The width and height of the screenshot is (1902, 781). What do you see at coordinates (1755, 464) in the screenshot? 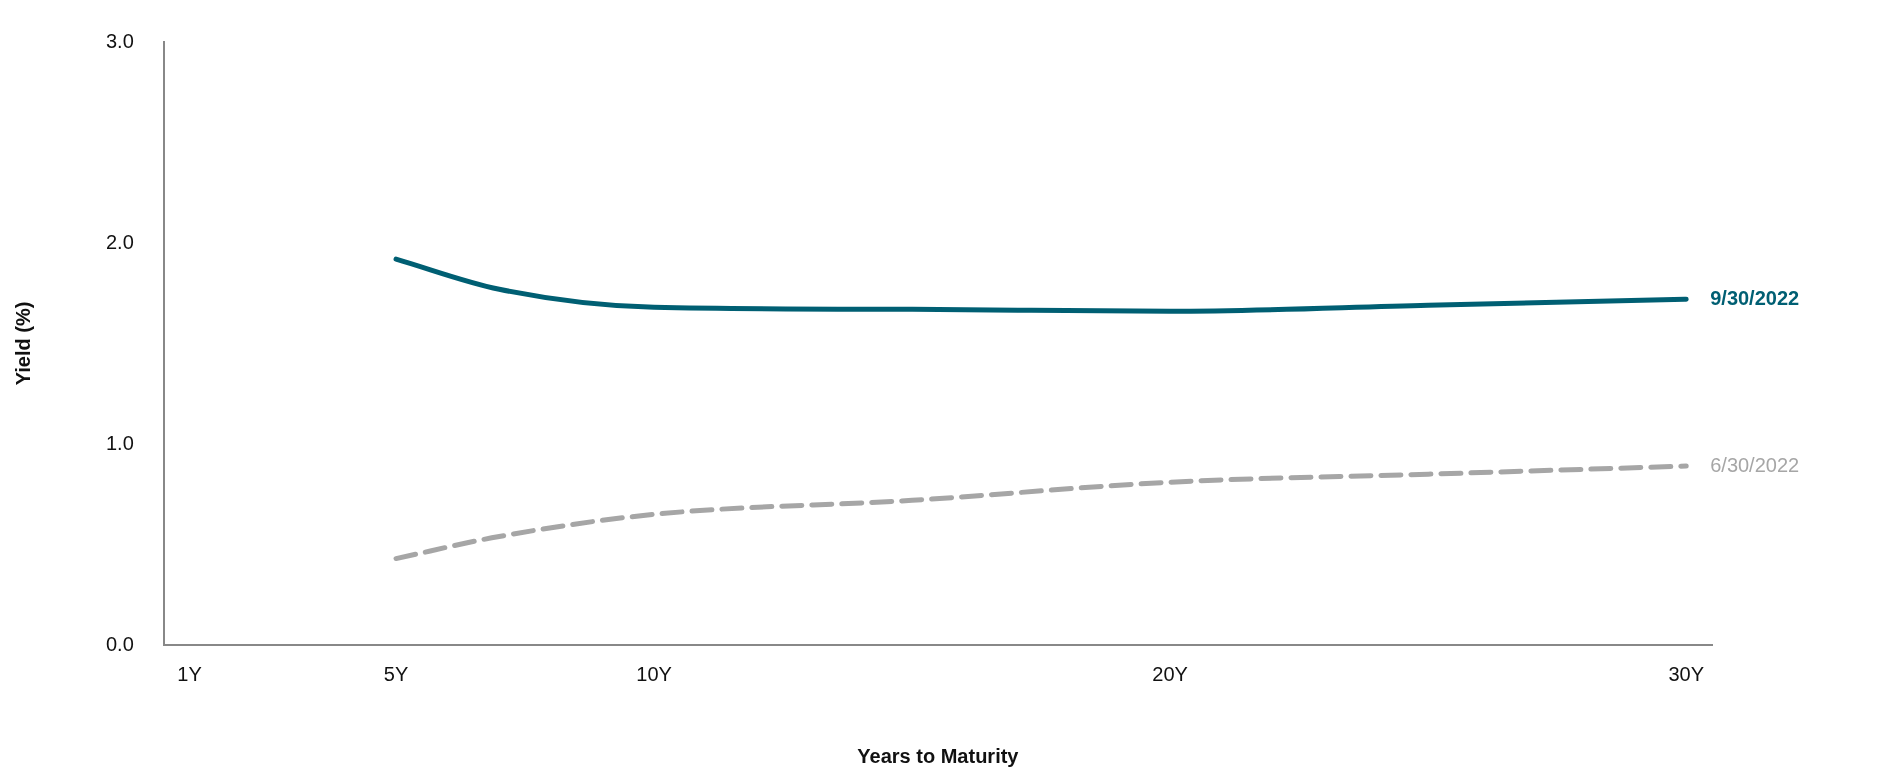
I see `series-label: 6/30/2022` at bounding box center [1755, 464].